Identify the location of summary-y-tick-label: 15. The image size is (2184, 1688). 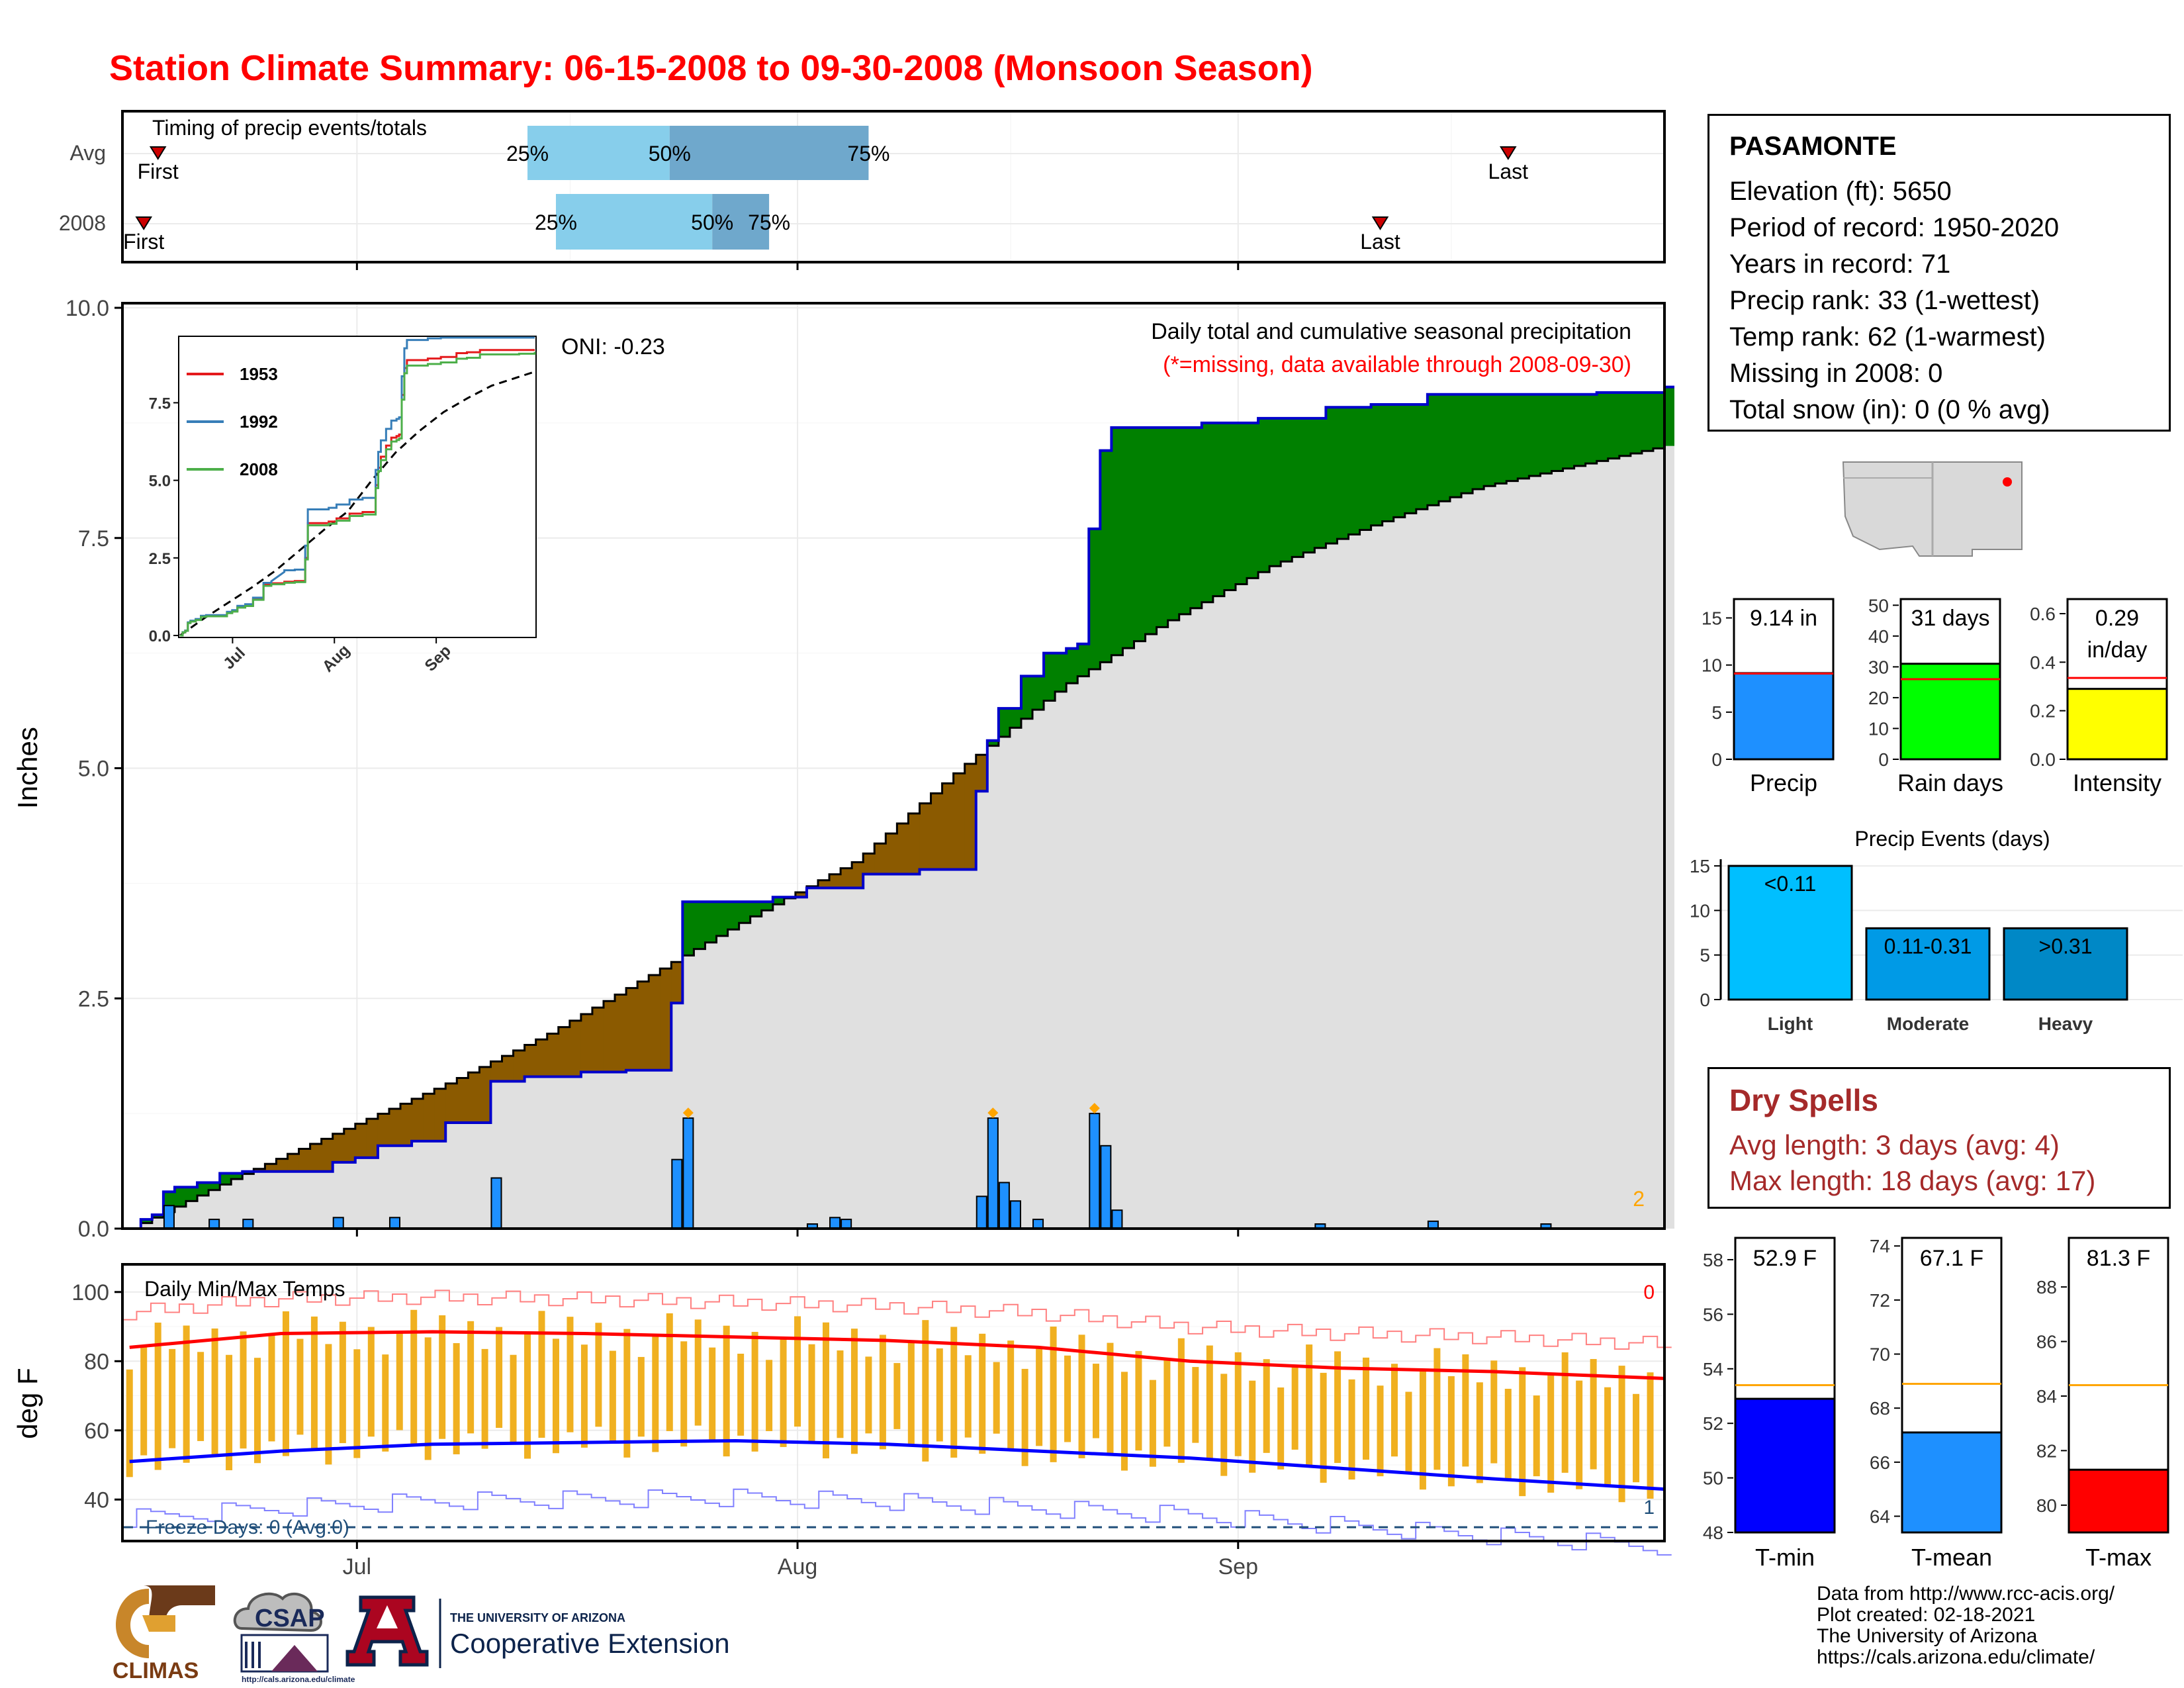
(1712, 618).